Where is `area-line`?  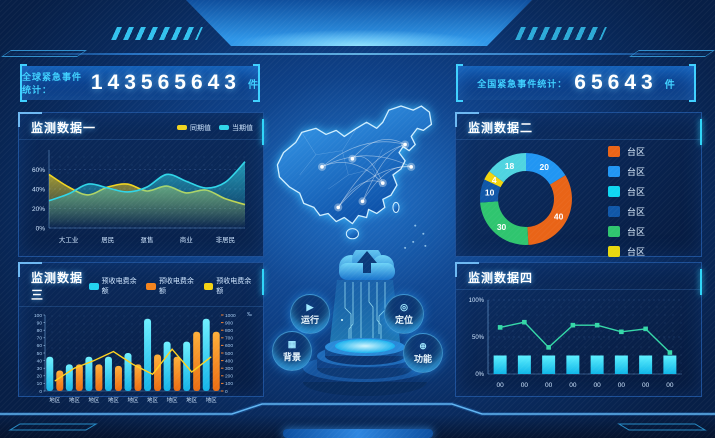 area-line is located at coordinates (147, 181).